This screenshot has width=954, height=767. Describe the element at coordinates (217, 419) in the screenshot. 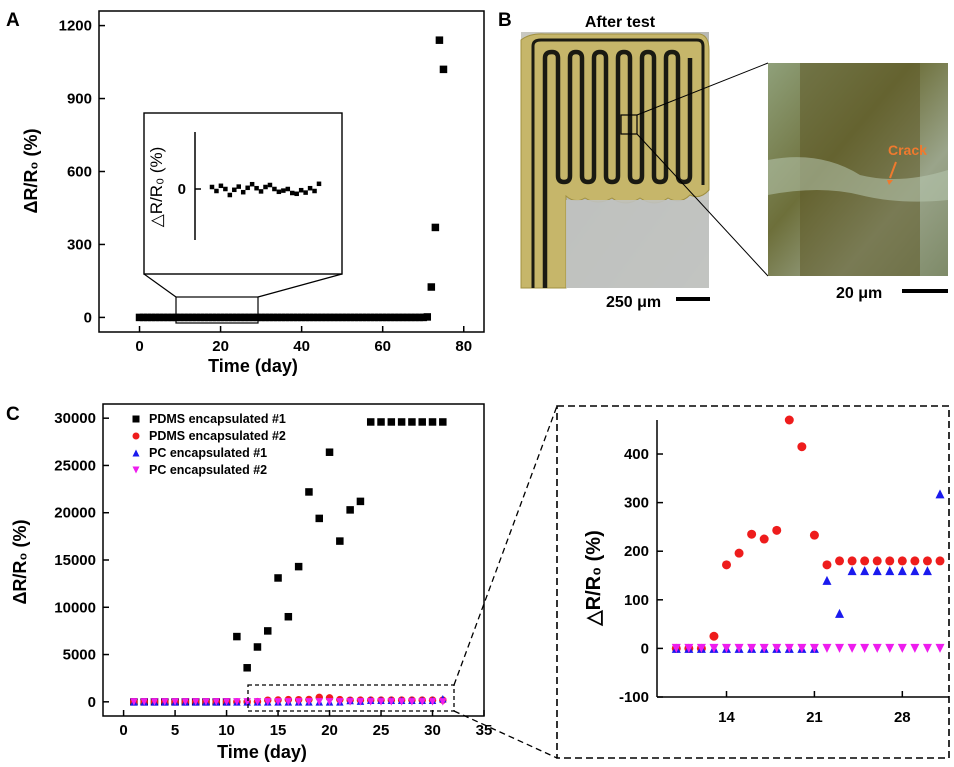

I see `legend-label: PDMS encapsulated #1` at that location.